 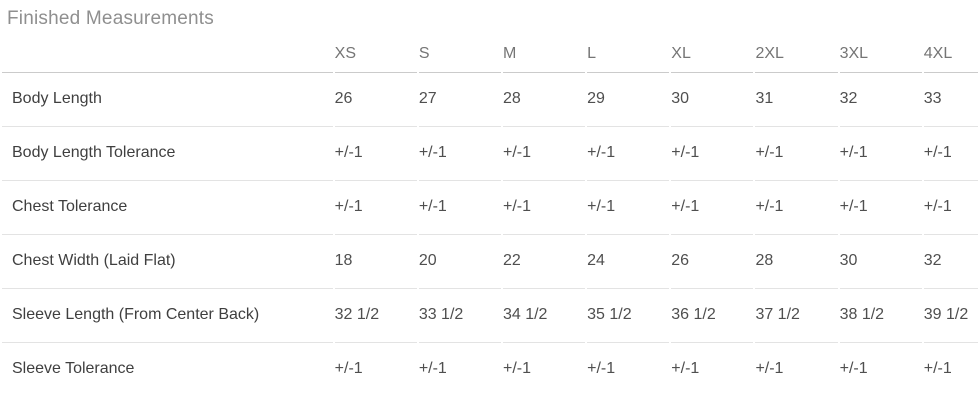 What do you see at coordinates (544, 316) in the screenshot?
I see `value-cell: 34 1/2` at bounding box center [544, 316].